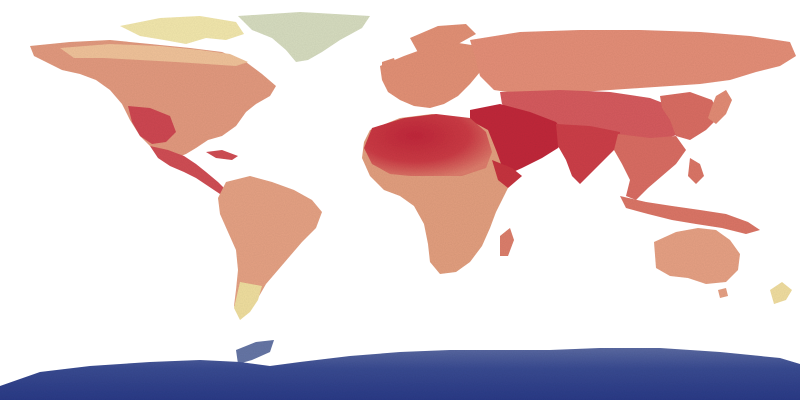 The height and width of the screenshot is (400, 800). I want to click on patagonia-shape, so click(248, 301).